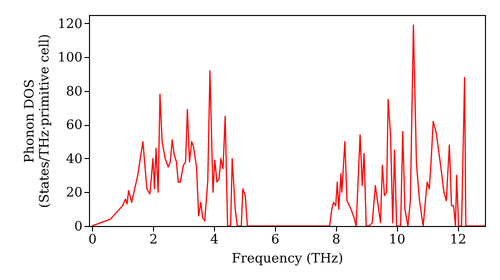 This screenshot has height=280, width=500. Describe the element at coordinates (70, 24) in the screenshot. I see `y-tick-label: 120` at that location.